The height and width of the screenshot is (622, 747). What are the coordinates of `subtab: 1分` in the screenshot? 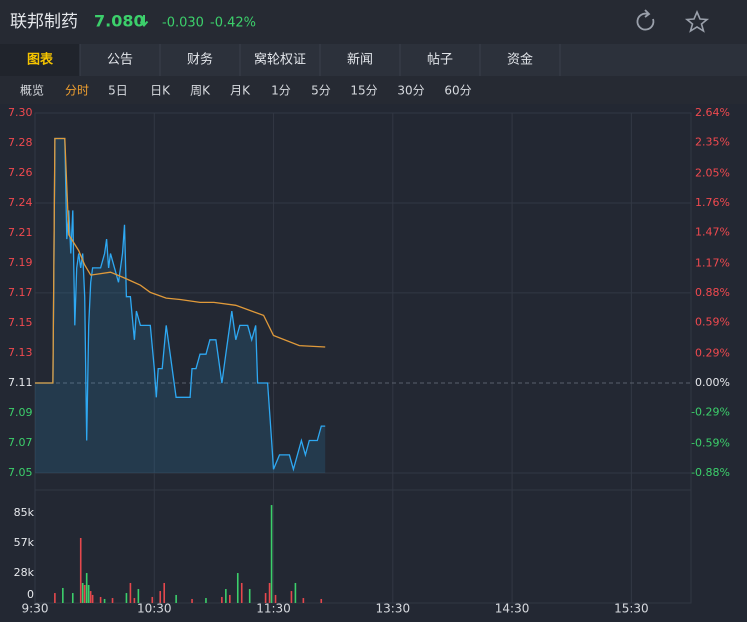 It's located at (281, 91).